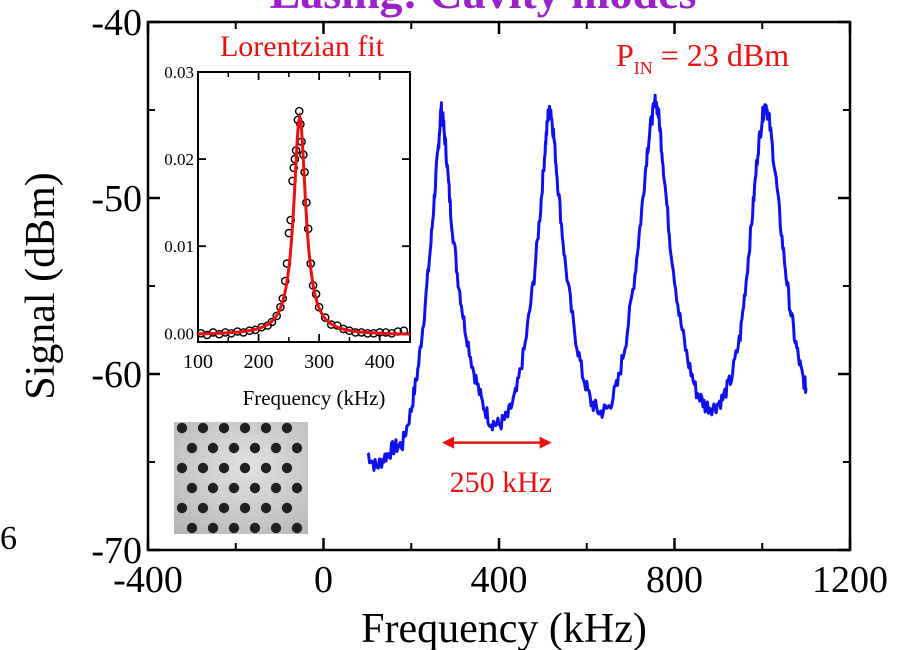 The width and height of the screenshot is (915, 650). What do you see at coordinates (447, 442) in the screenshot?
I see `spacing-arrow-head-left` at bounding box center [447, 442].